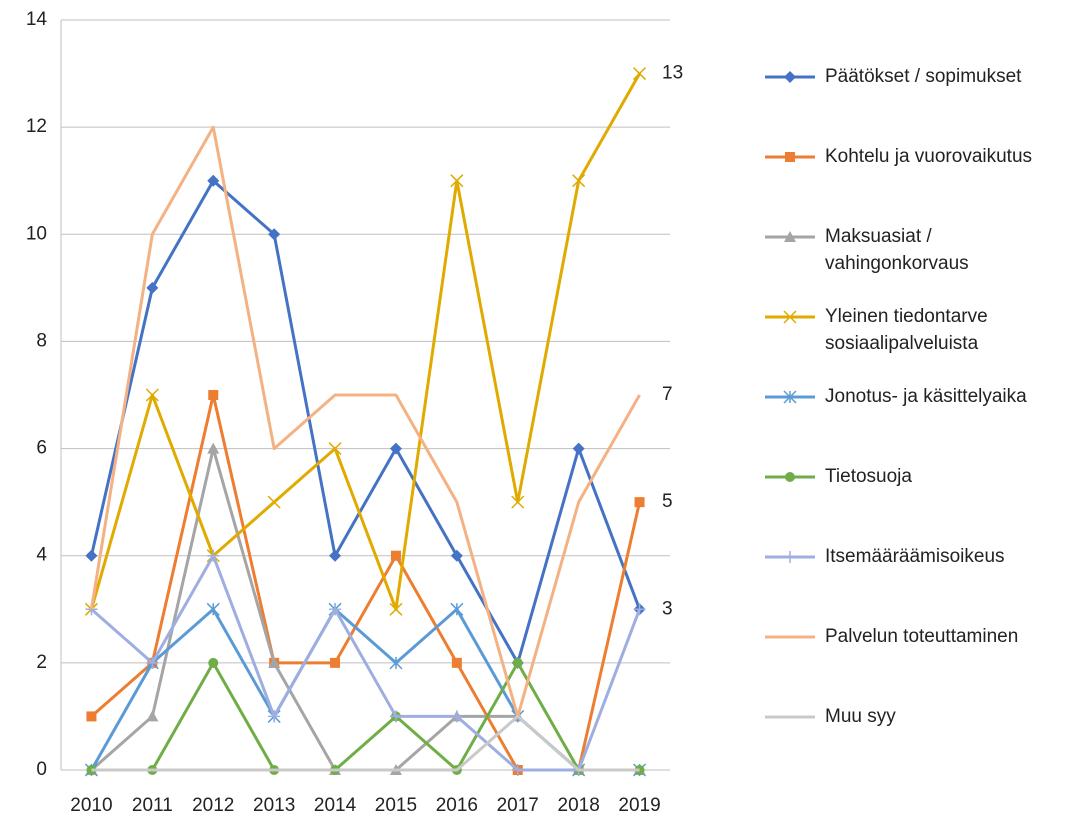 The width and height of the screenshot is (1070, 819). What do you see at coordinates (41, 340) in the screenshot?
I see `y-tick-label: 8` at bounding box center [41, 340].